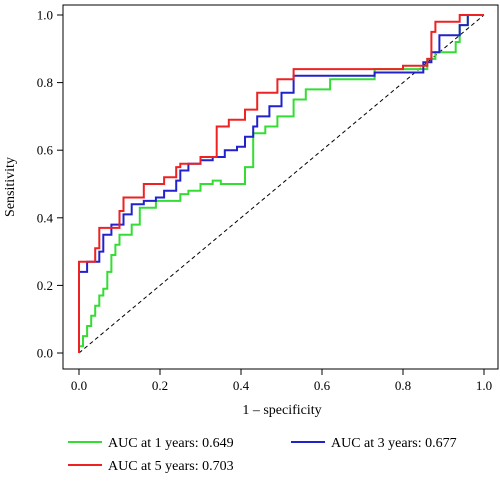  Describe the element at coordinates (281, 381) in the screenshot. I see `x-axis: 0.0 0.2 0.4 0.6 0.8 1.0` at that location.